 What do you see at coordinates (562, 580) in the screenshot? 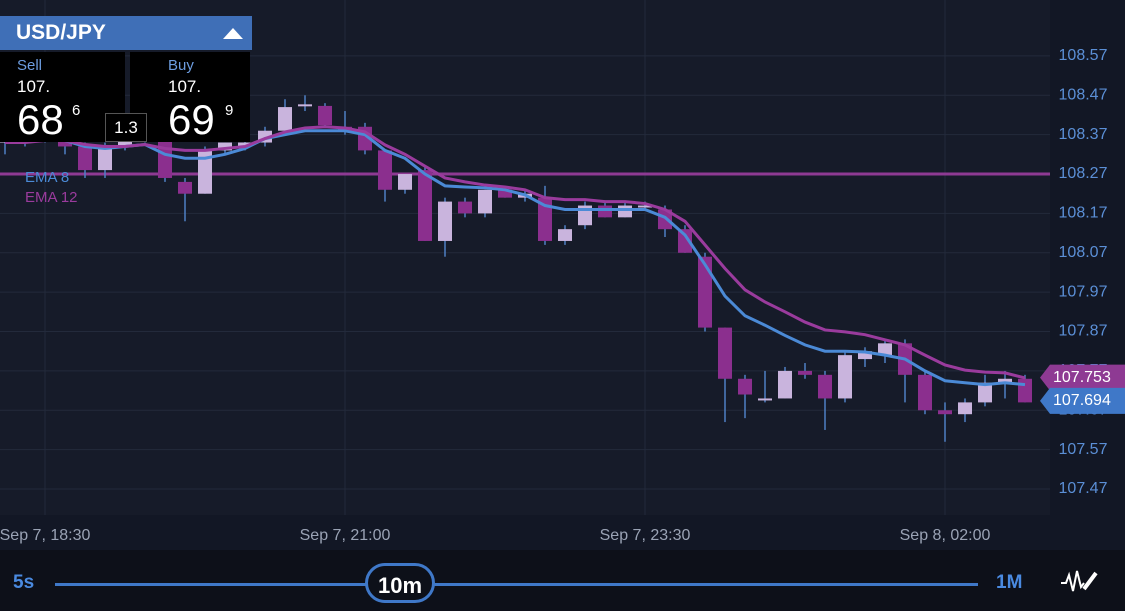
I see `timeframe-bar: 5s 10m 1M` at bounding box center [562, 580].